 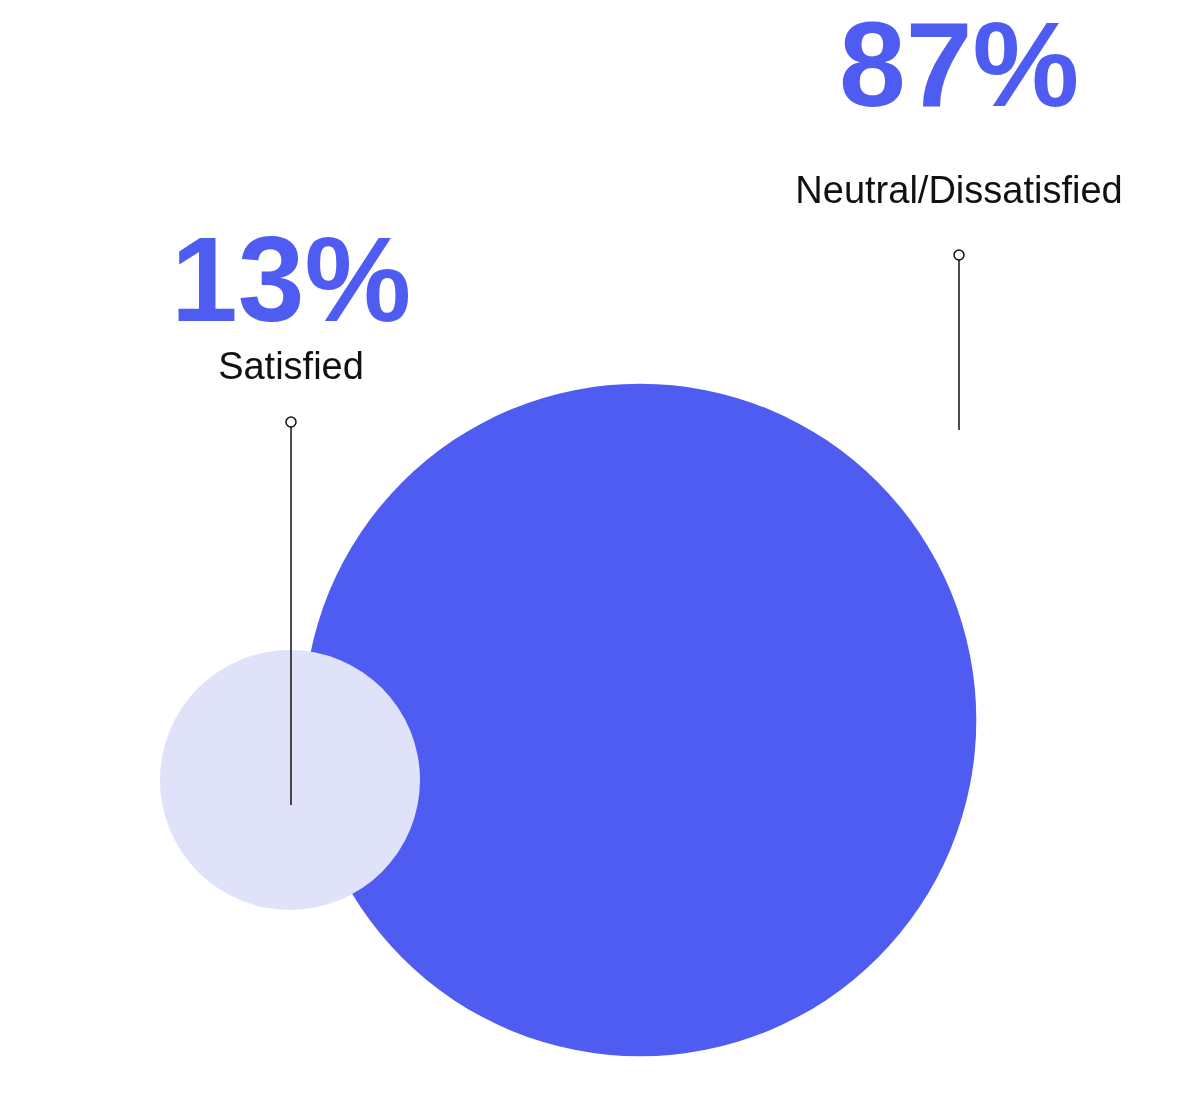 I want to click on data-label: 87%, so click(x=959, y=65).